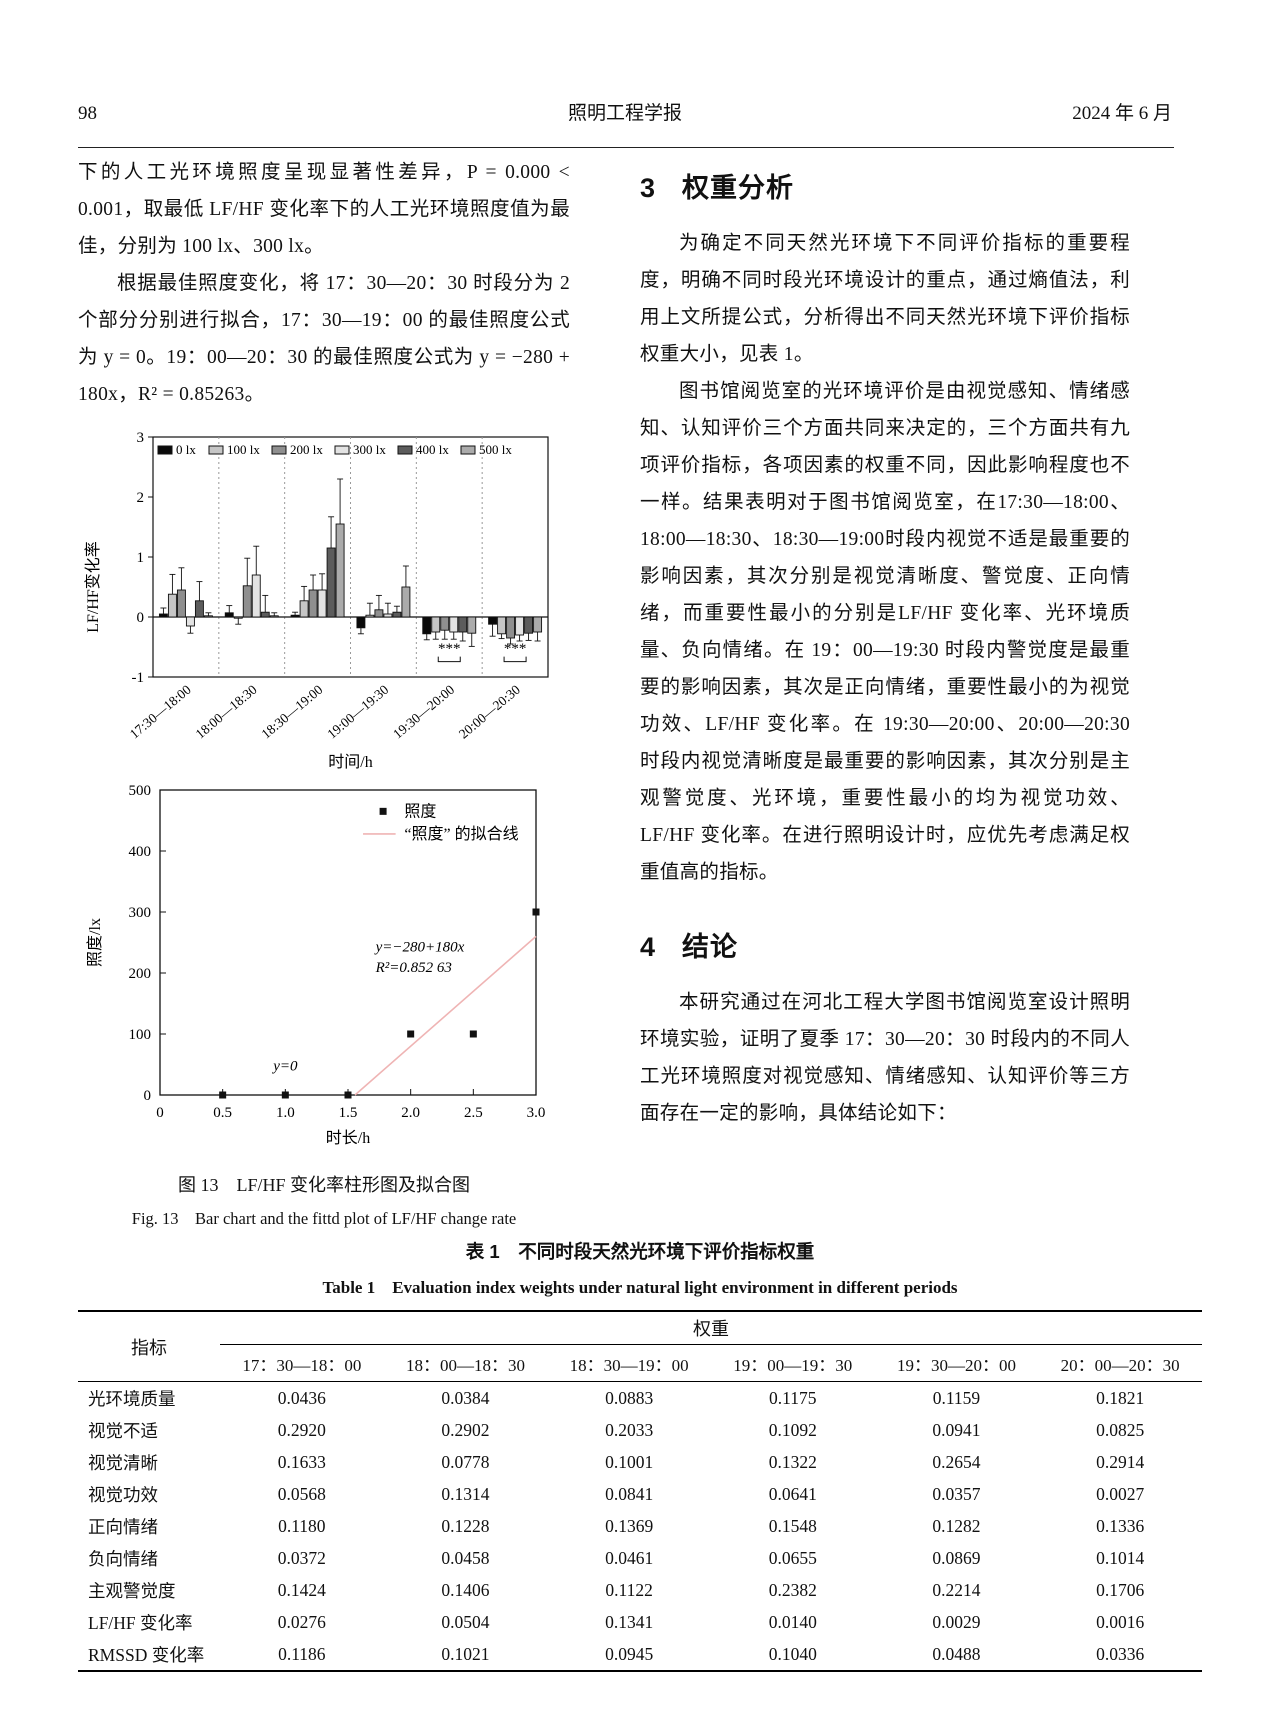  Describe the element at coordinates (141, 618) in the screenshot. I see `y-tick-label: 0` at that location.